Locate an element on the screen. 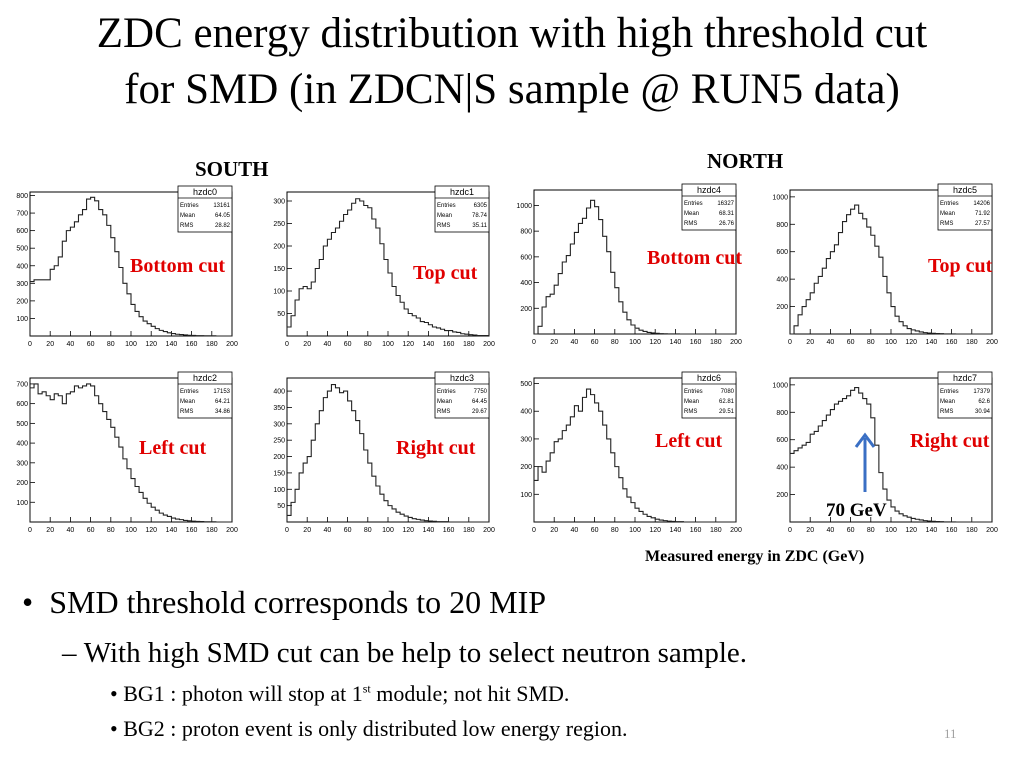 This screenshot has width=1024, height=768. stat-value: 64.05 is located at coordinates (223, 216).